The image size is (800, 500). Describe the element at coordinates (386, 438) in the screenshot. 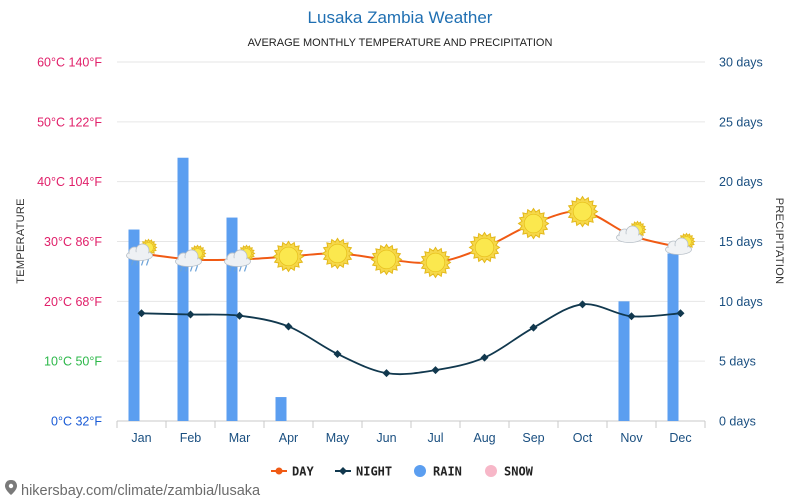

I see `month-label: Jun` at that location.